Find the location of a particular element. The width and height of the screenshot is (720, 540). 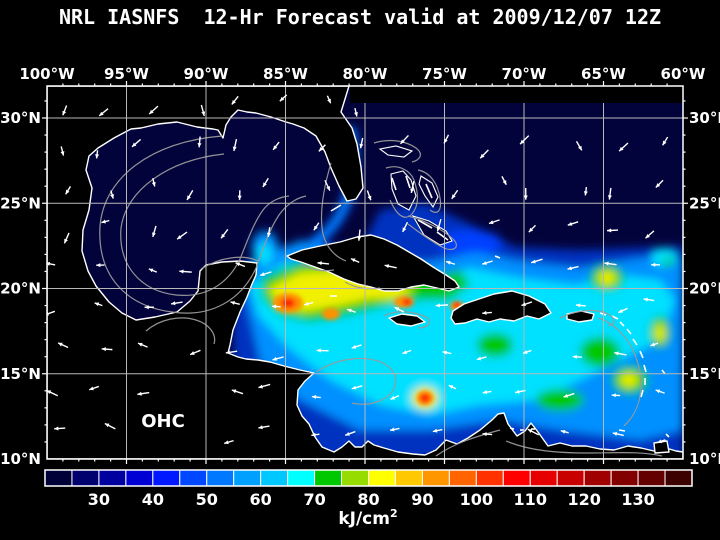

lon-tick-label: 85°W is located at coordinates (285, 74).